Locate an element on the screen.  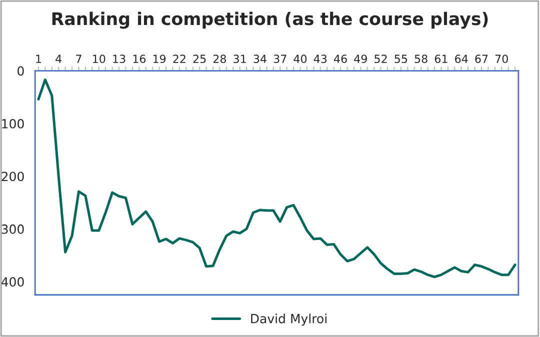
x-tick-label: 46 is located at coordinates (340, 59).